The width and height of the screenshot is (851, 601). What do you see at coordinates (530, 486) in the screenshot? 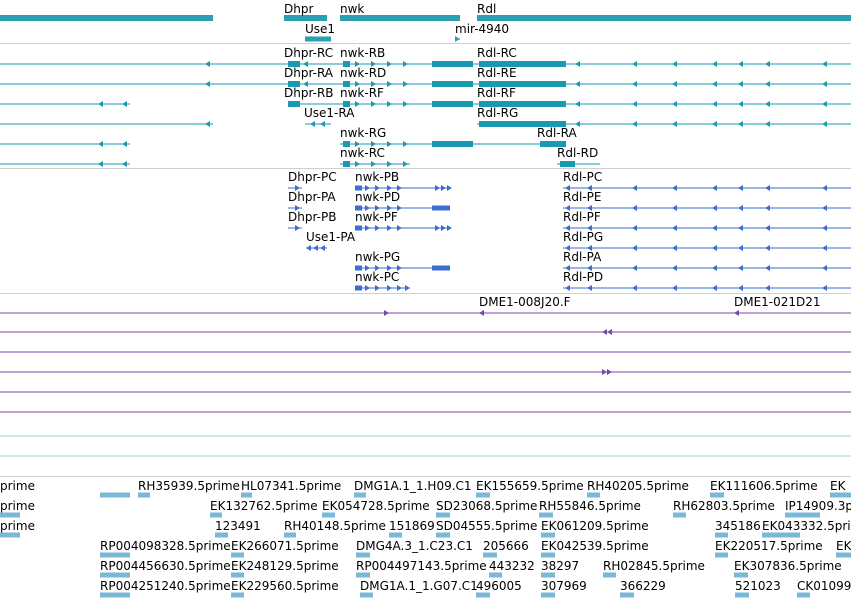
I see `est-label: EK155659.5prime` at bounding box center [530, 486].